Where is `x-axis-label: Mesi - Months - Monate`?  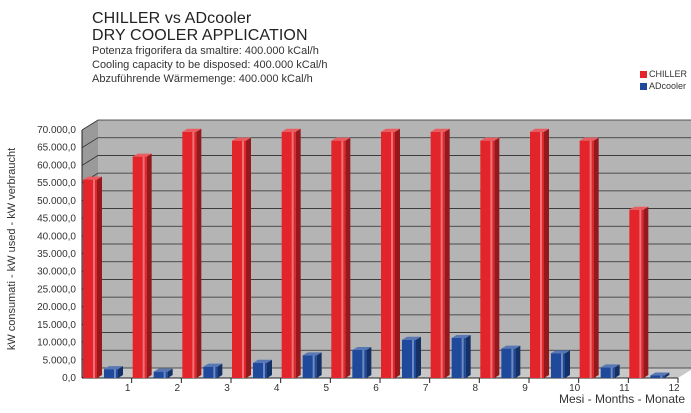
x-axis-label: Mesi - Months - Monate is located at coordinates (621, 399).